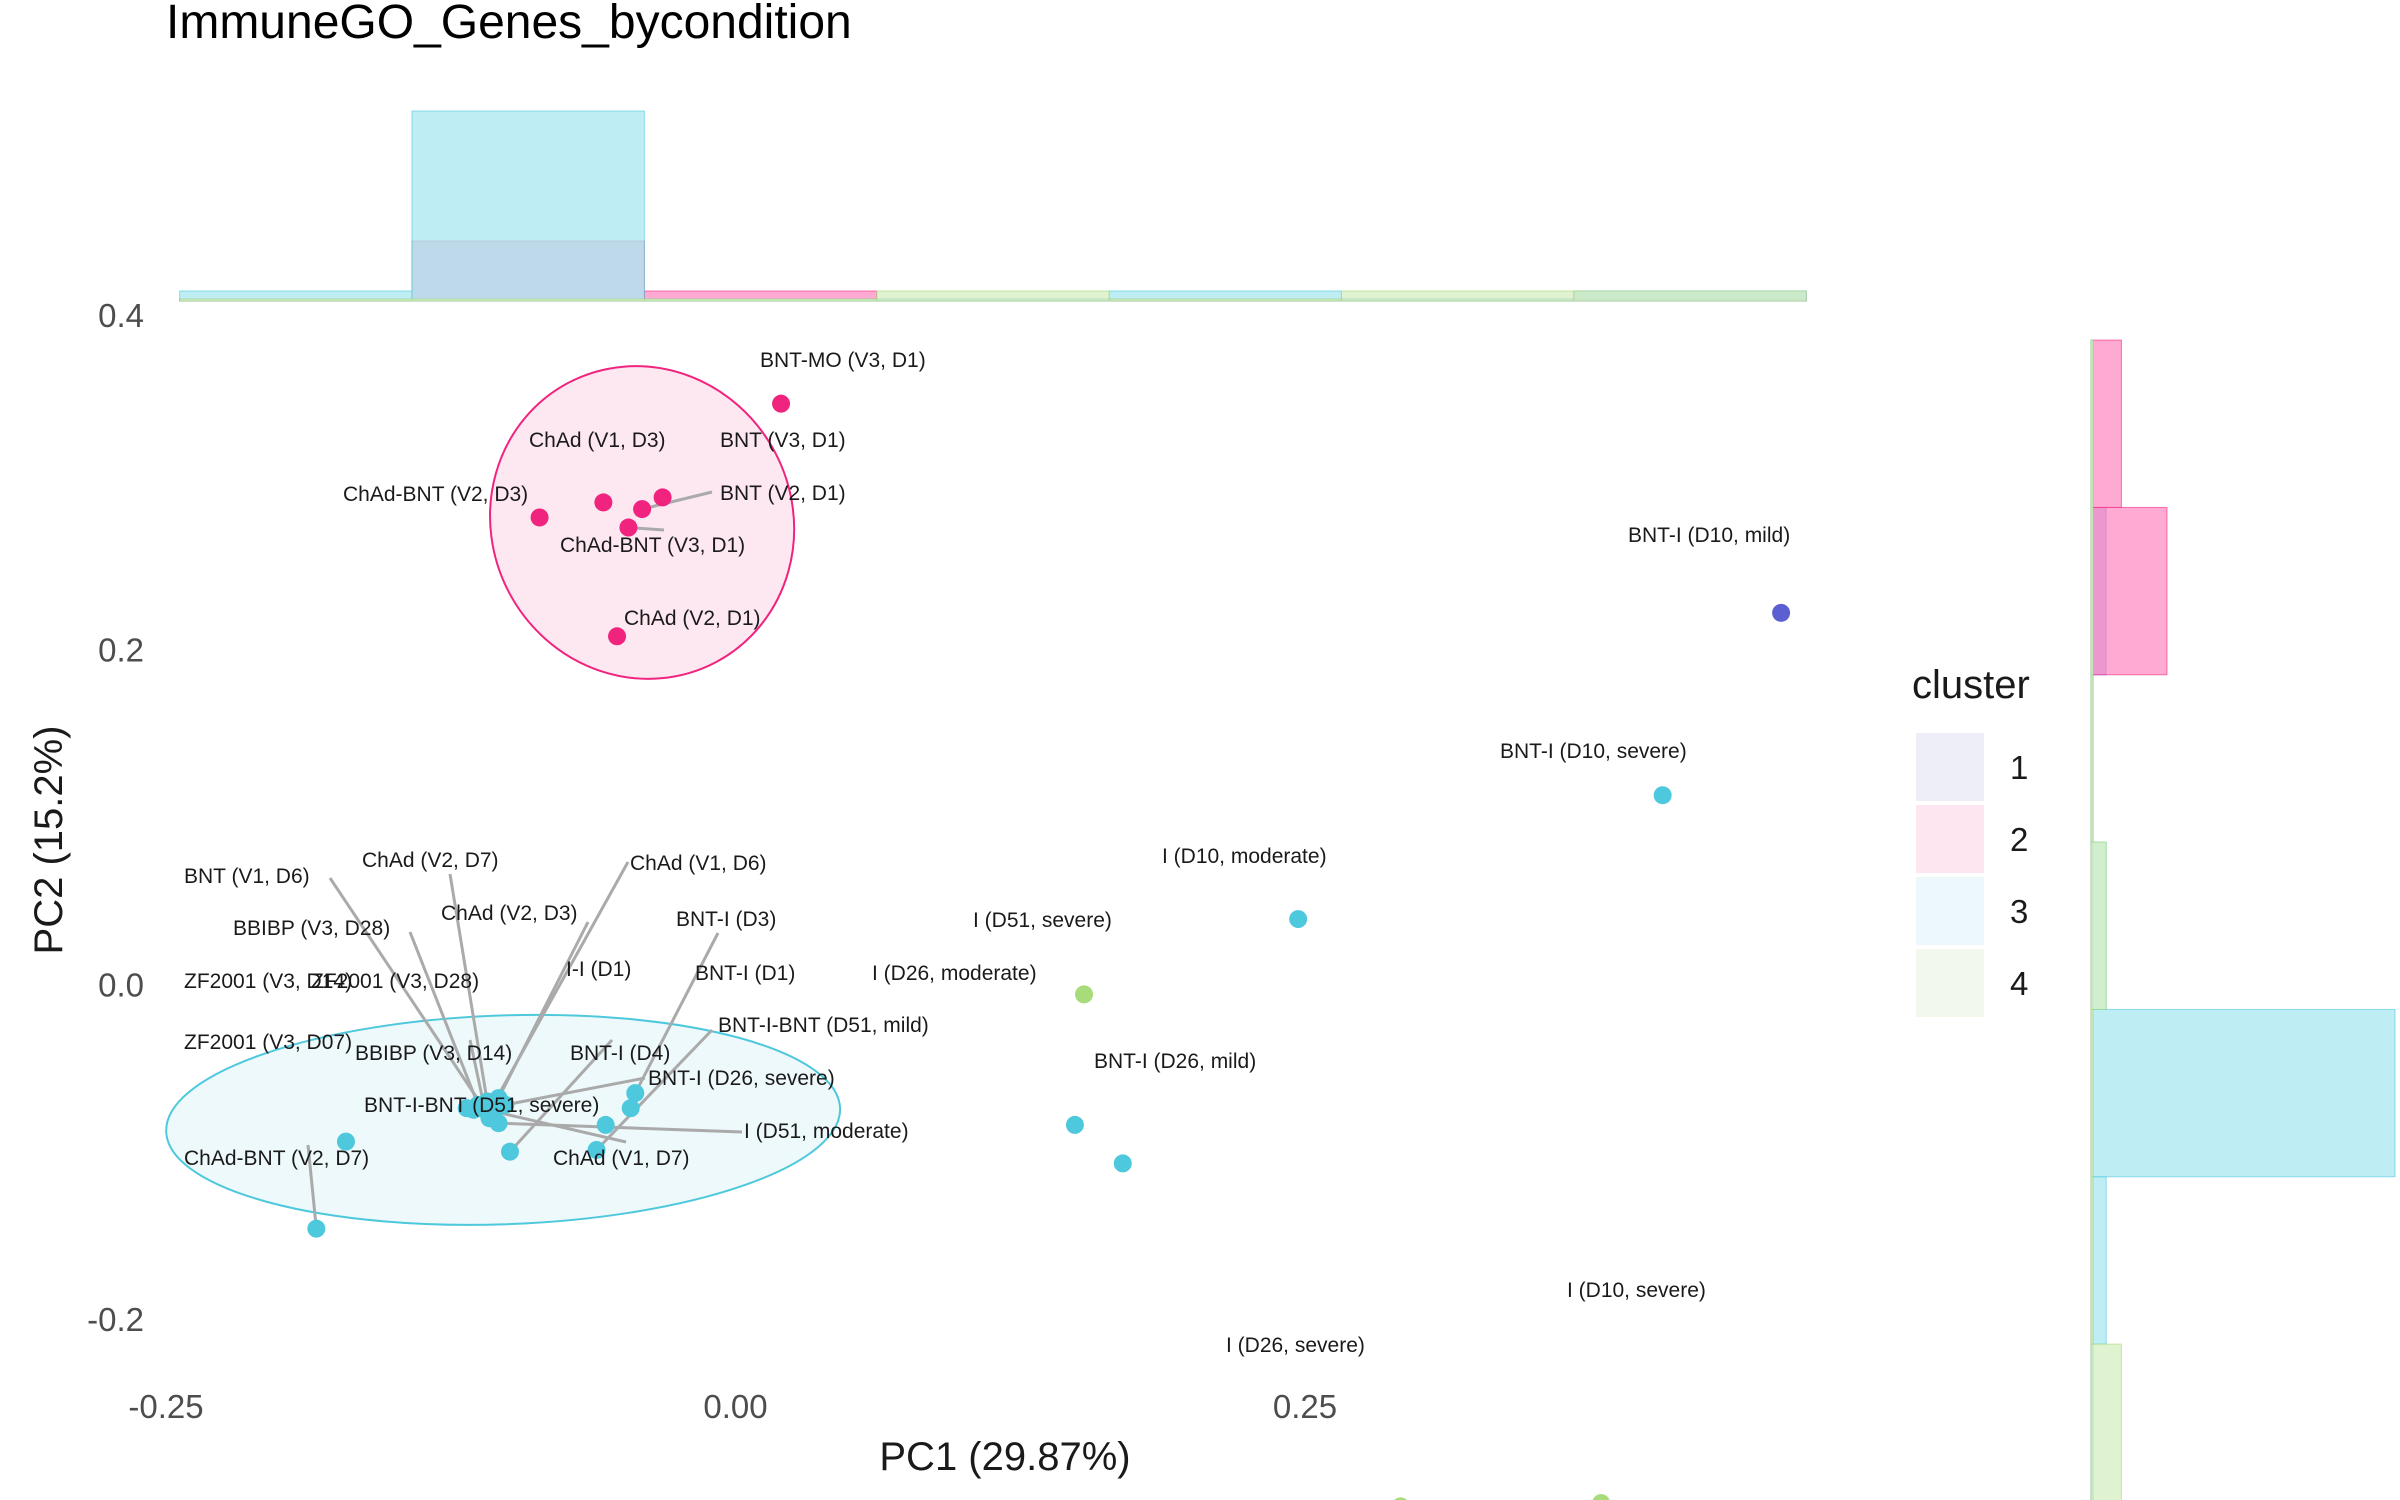 The width and height of the screenshot is (2400, 1500). I want to click on legend-label-4: 4, so click(2019, 983).